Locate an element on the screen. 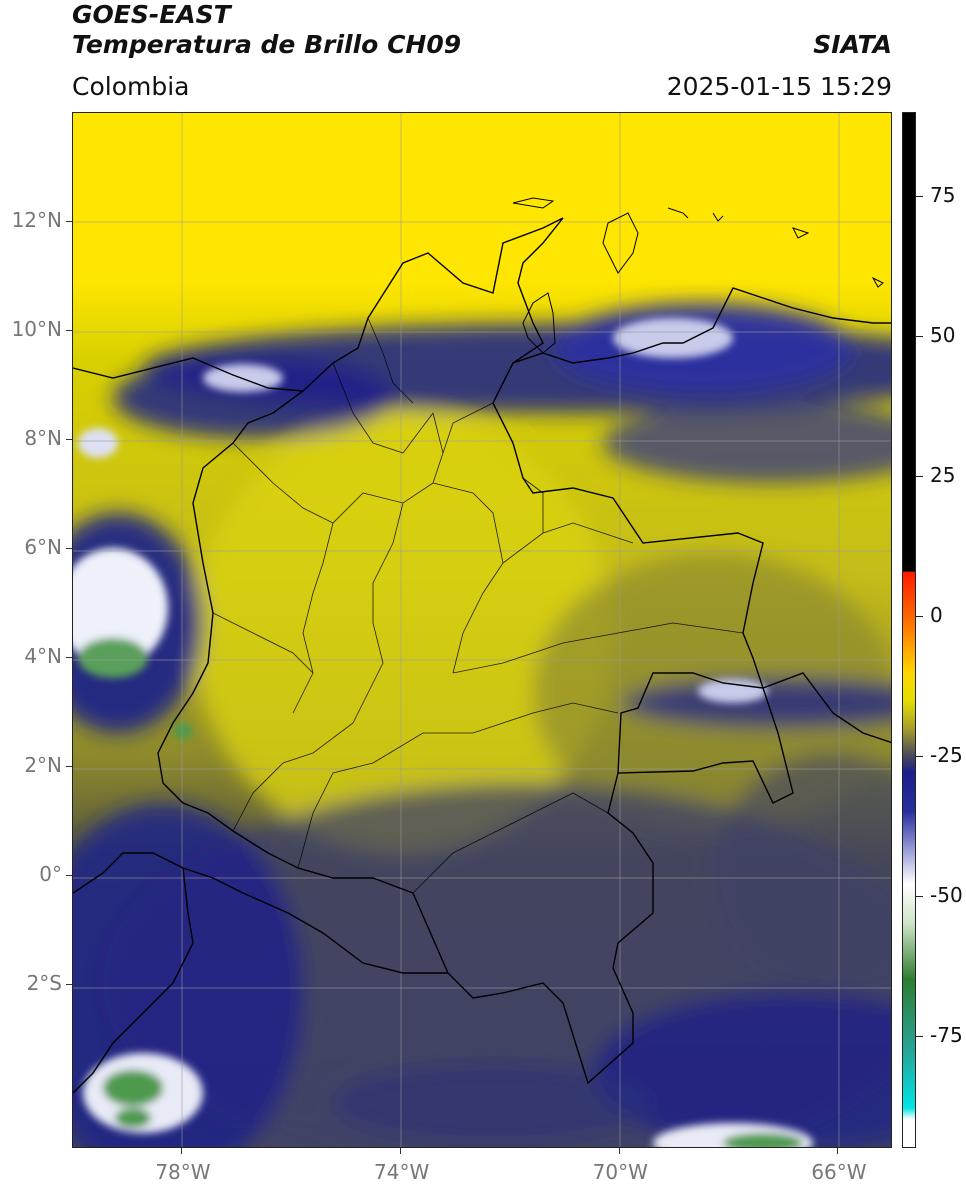 The width and height of the screenshot is (966, 1190). lat-tick-label: 12°N is located at coordinates (36, 220).